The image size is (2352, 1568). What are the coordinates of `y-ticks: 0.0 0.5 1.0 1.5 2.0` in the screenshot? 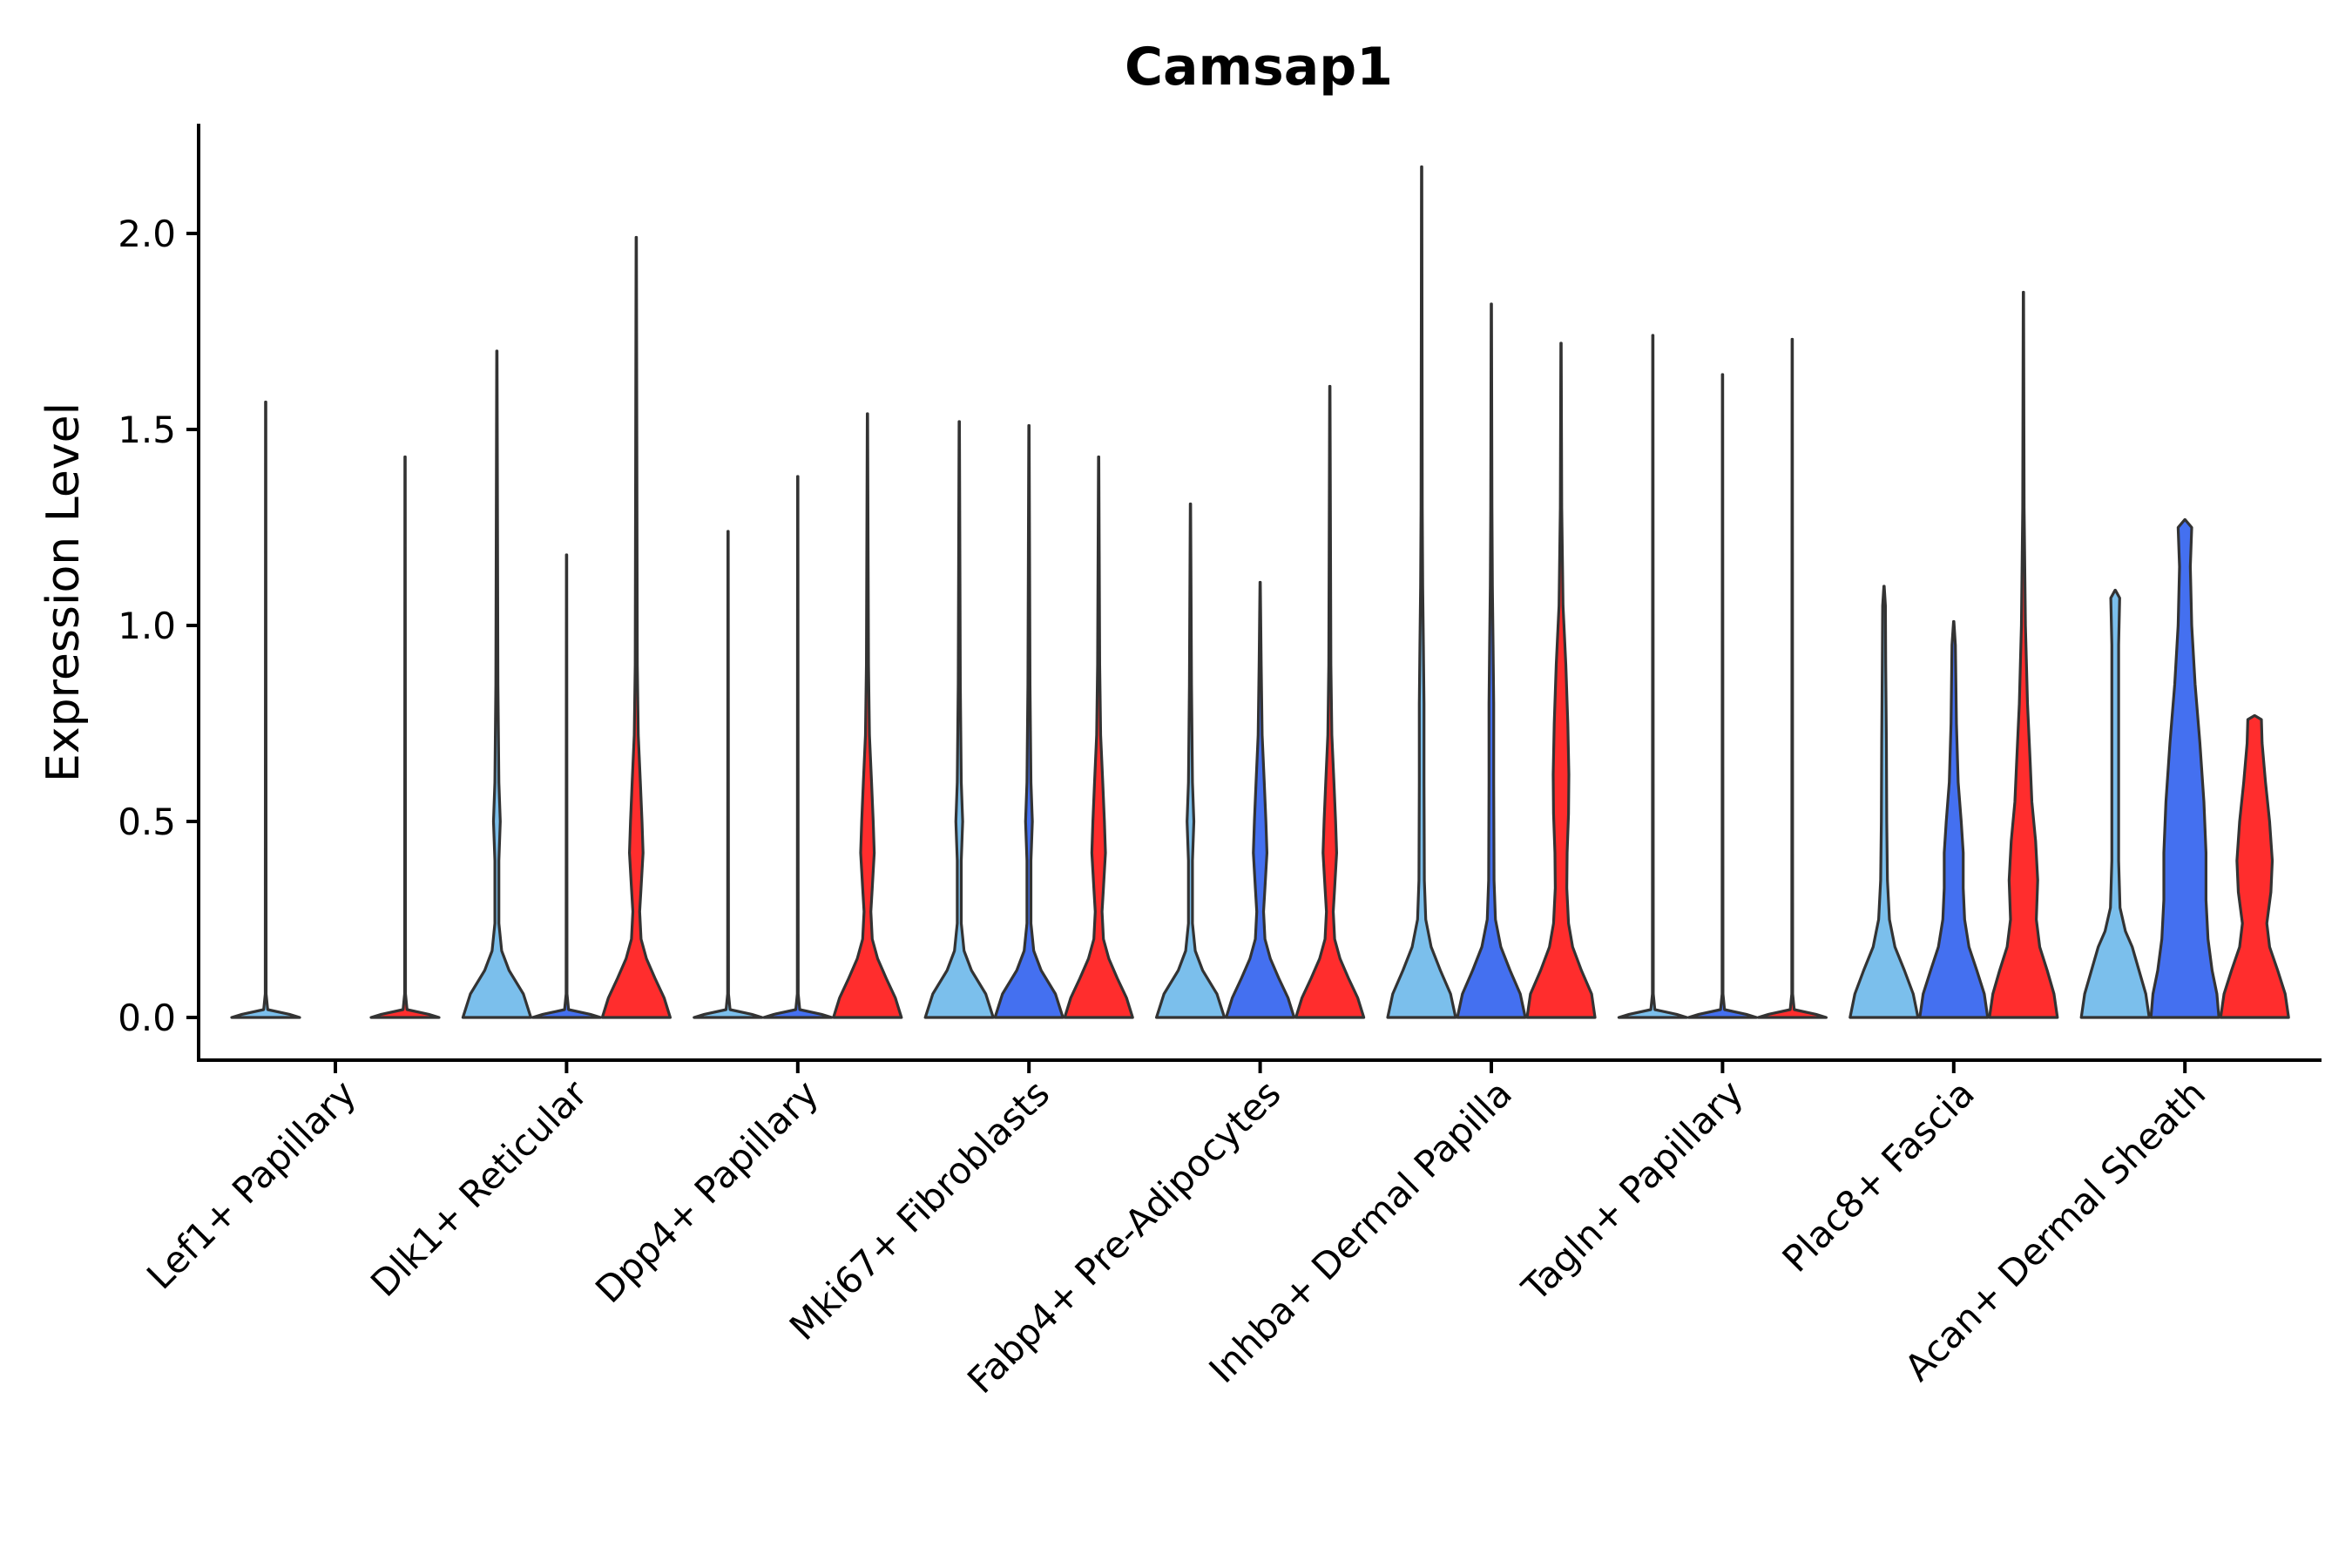 It's located at (158, 626).